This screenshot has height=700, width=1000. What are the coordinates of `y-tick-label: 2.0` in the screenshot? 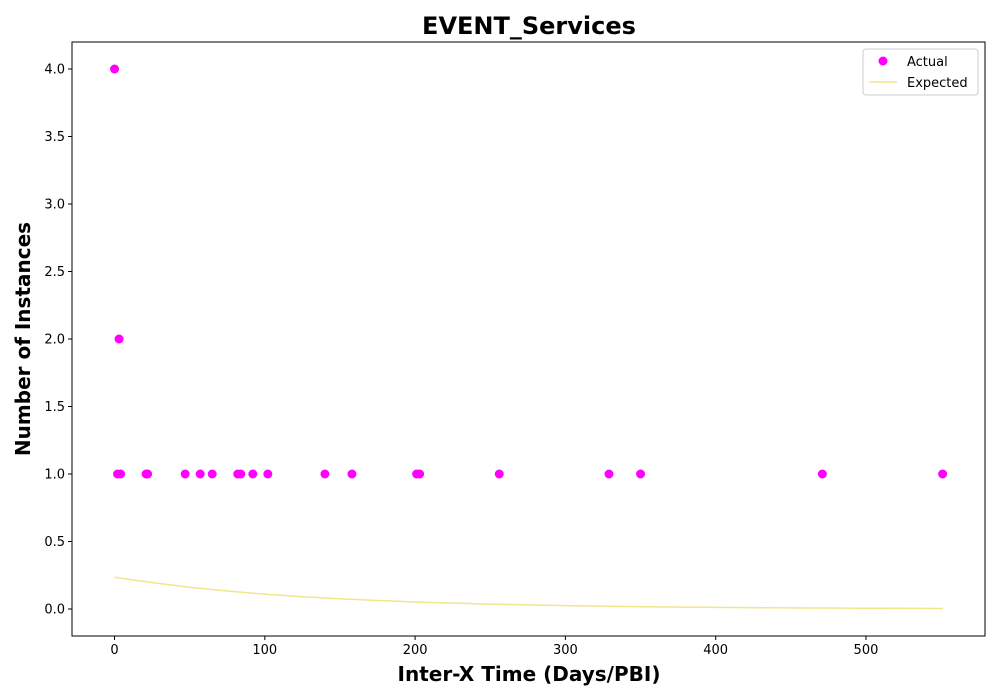 It's located at (54, 340).